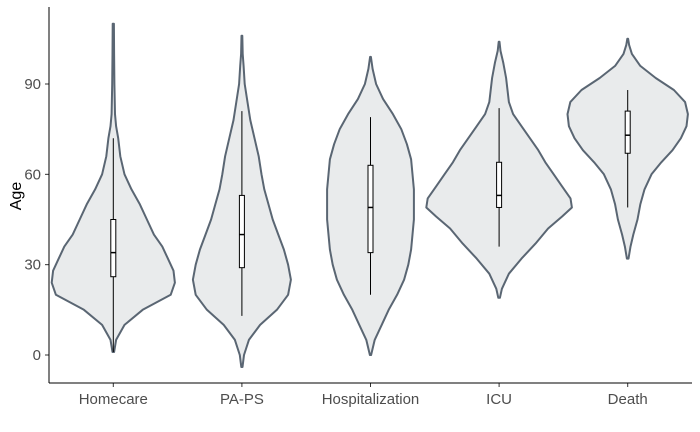  Describe the element at coordinates (628, 399) in the screenshot. I see `x-tick-label: Death` at that location.